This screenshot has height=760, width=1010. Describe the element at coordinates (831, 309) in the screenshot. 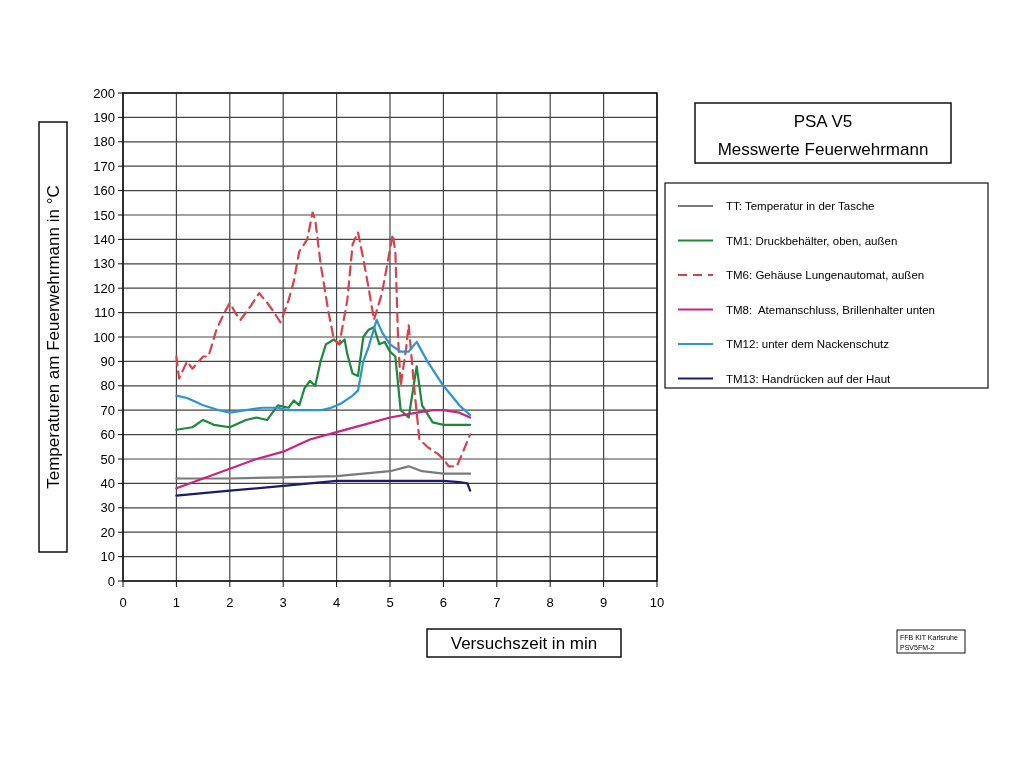

I see `legend-label: TM8: Atemanschluss, Brillenhalter unten` at that location.